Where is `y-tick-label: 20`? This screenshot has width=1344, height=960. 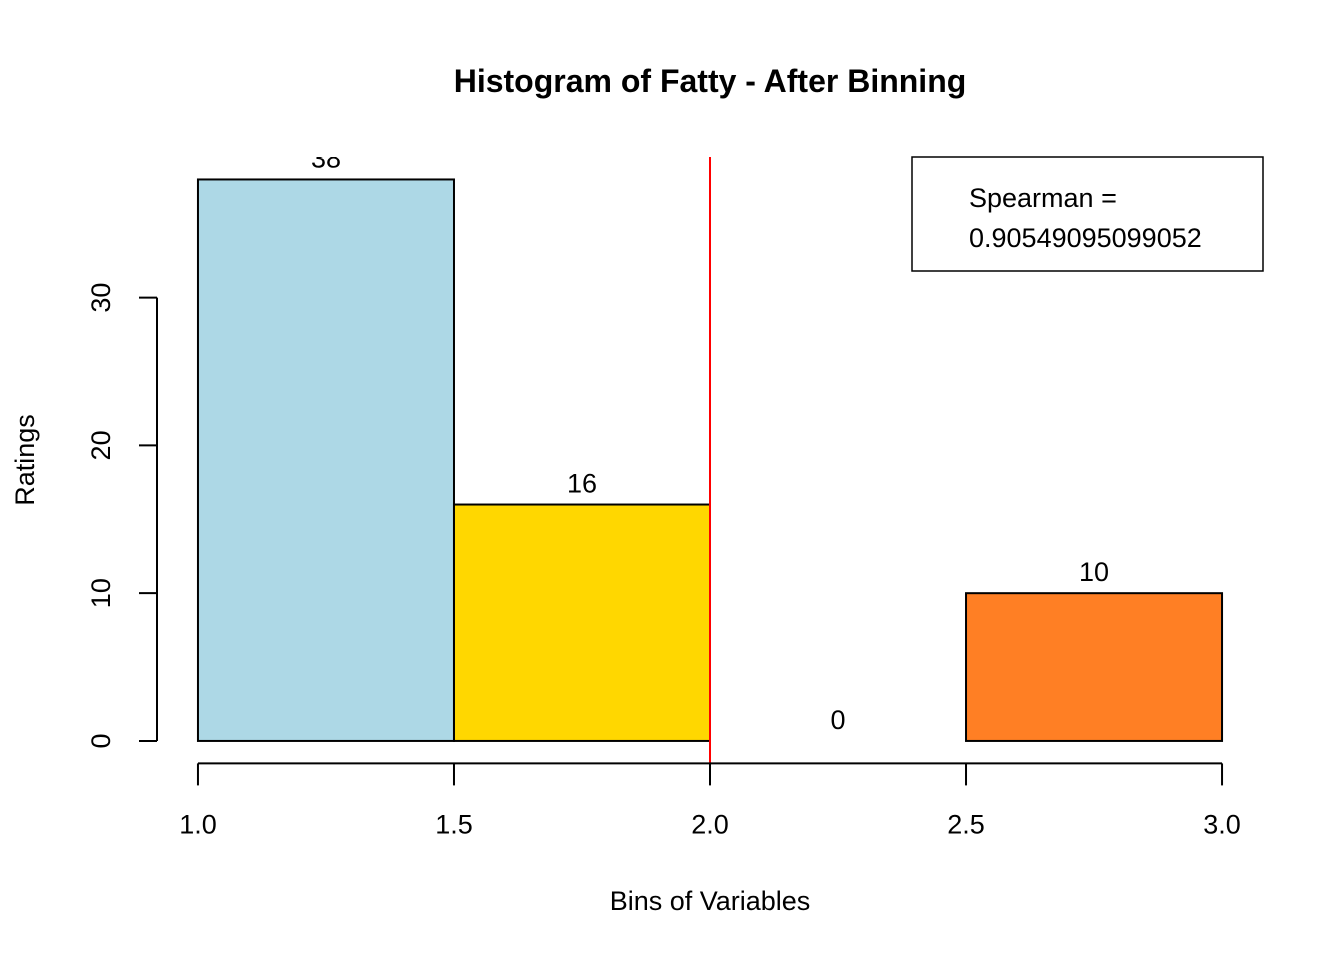
y-tick-label: 20 is located at coordinates (101, 445).